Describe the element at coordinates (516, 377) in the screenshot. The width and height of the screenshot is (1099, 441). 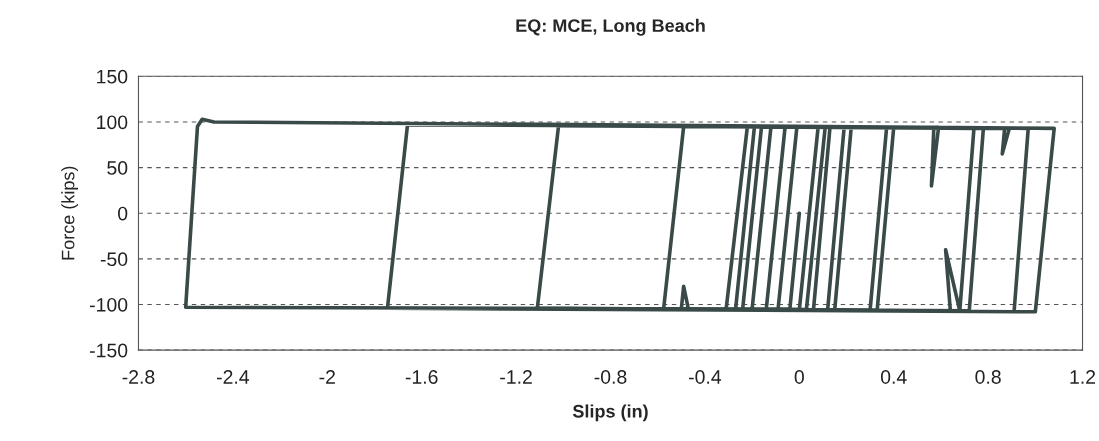
I see `x-tick-label: -1.2` at that location.